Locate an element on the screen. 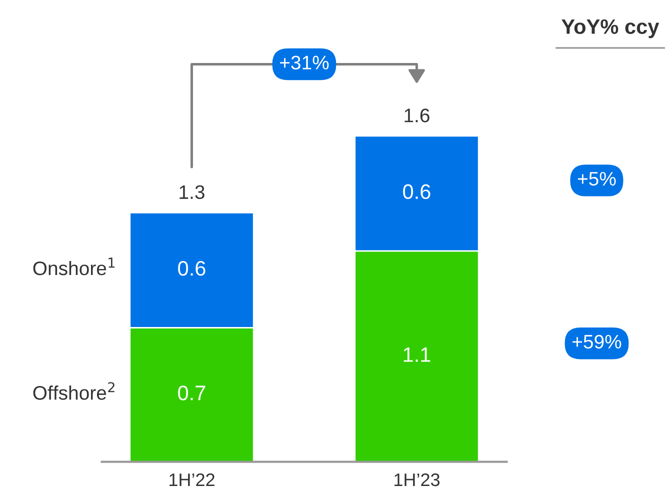  text: +59% is located at coordinates (597, 341).